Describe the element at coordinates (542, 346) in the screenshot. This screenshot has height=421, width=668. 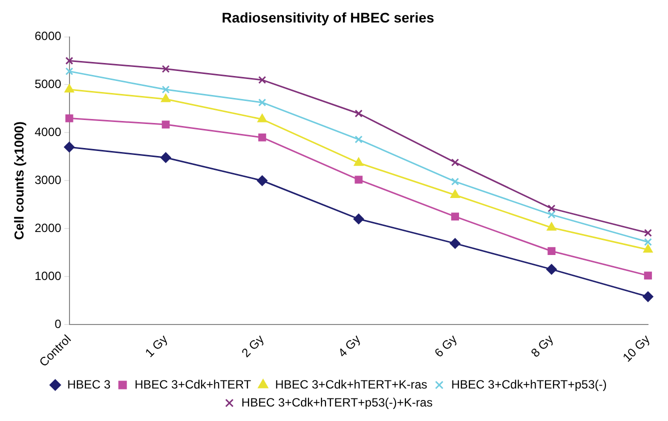
I see `x-tick-label: 8 Gy` at that location.